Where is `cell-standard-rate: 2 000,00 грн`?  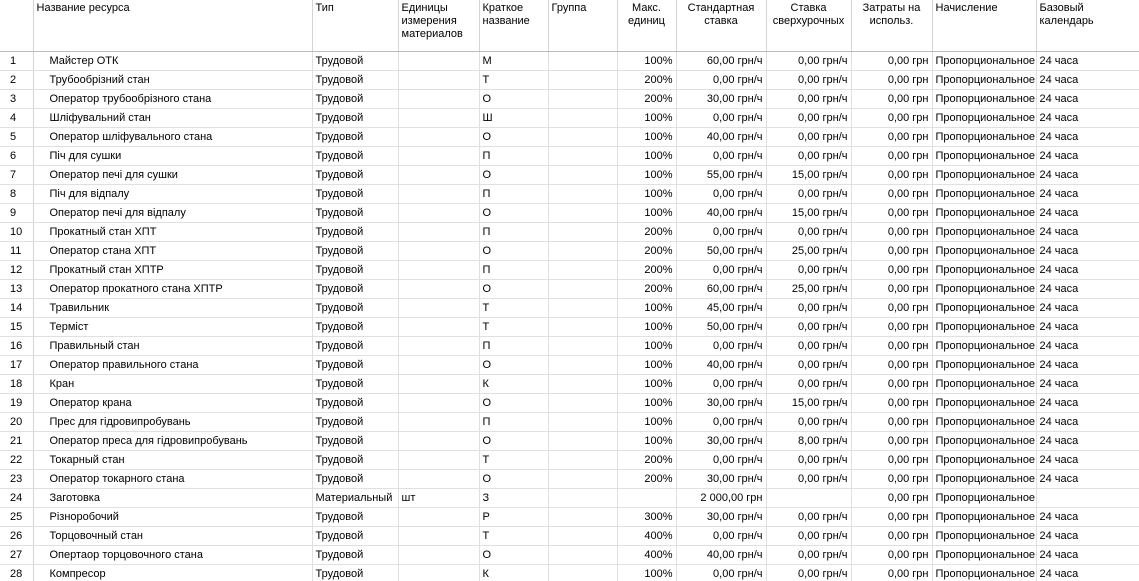
cell-standard-rate: 2 000,00 грн is located at coordinates (721, 498).